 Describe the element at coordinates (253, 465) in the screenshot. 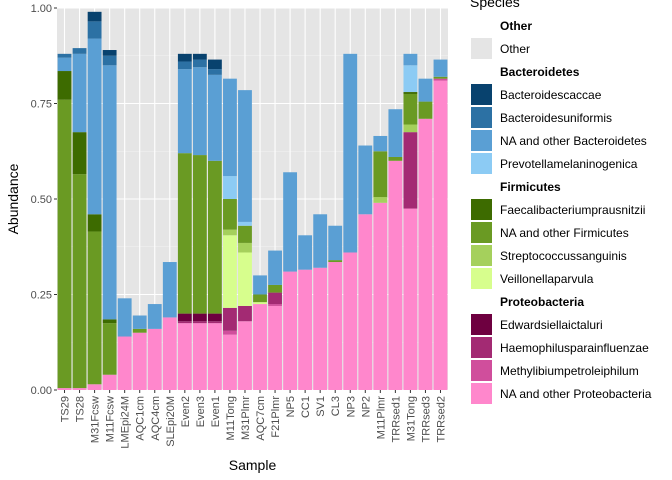

I see `x-axis-label: Sample` at that location.